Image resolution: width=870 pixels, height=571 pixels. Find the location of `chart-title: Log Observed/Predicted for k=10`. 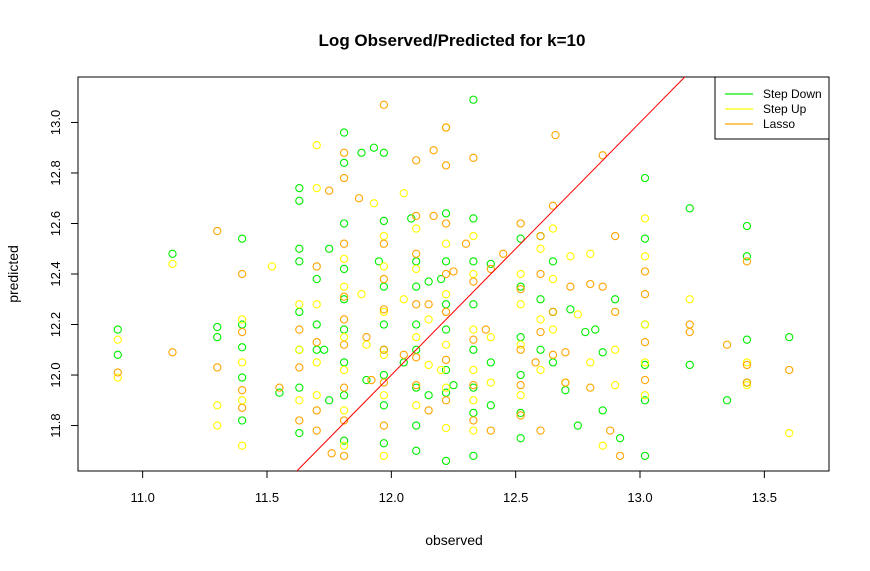

chart-title: Log Observed/Predicted for k=10 is located at coordinates (452, 40).